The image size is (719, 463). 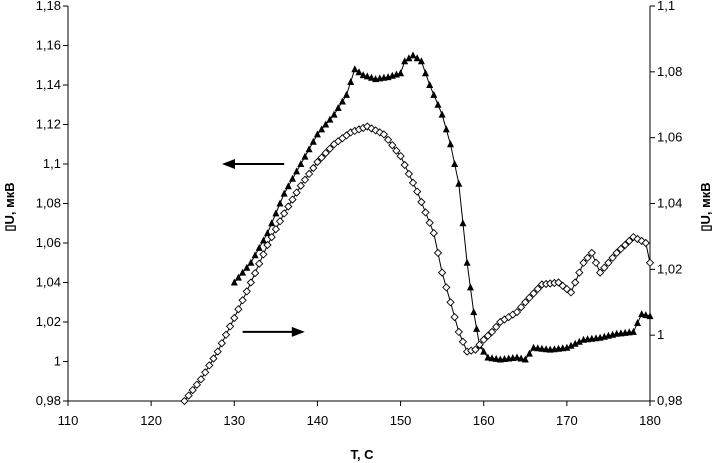 What do you see at coordinates (57, 361) in the screenshot?
I see `left-y-tick-label: 1` at bounding box center [57, 361].